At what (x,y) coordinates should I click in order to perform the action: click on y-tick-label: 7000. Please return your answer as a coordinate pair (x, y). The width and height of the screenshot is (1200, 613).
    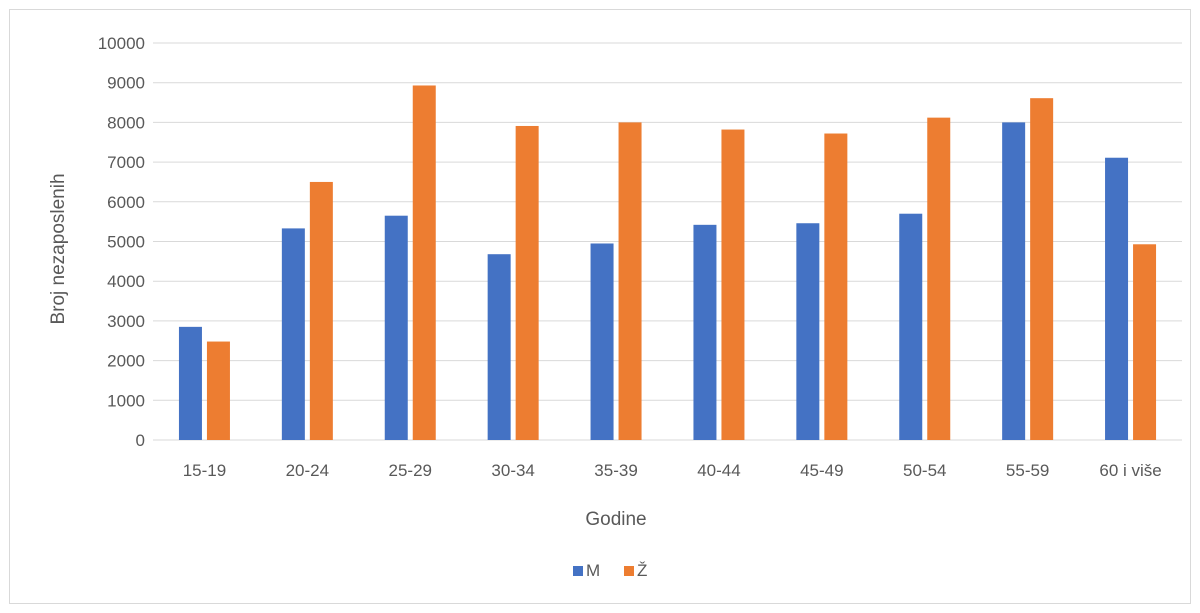
    Looking at the image, I should click on (126, 162).